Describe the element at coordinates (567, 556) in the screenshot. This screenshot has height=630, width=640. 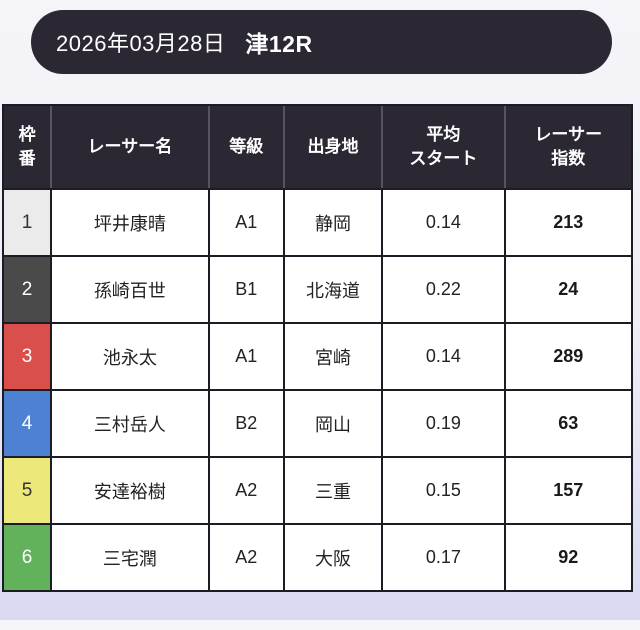
I see `racer-index-cell: 92` at that location.